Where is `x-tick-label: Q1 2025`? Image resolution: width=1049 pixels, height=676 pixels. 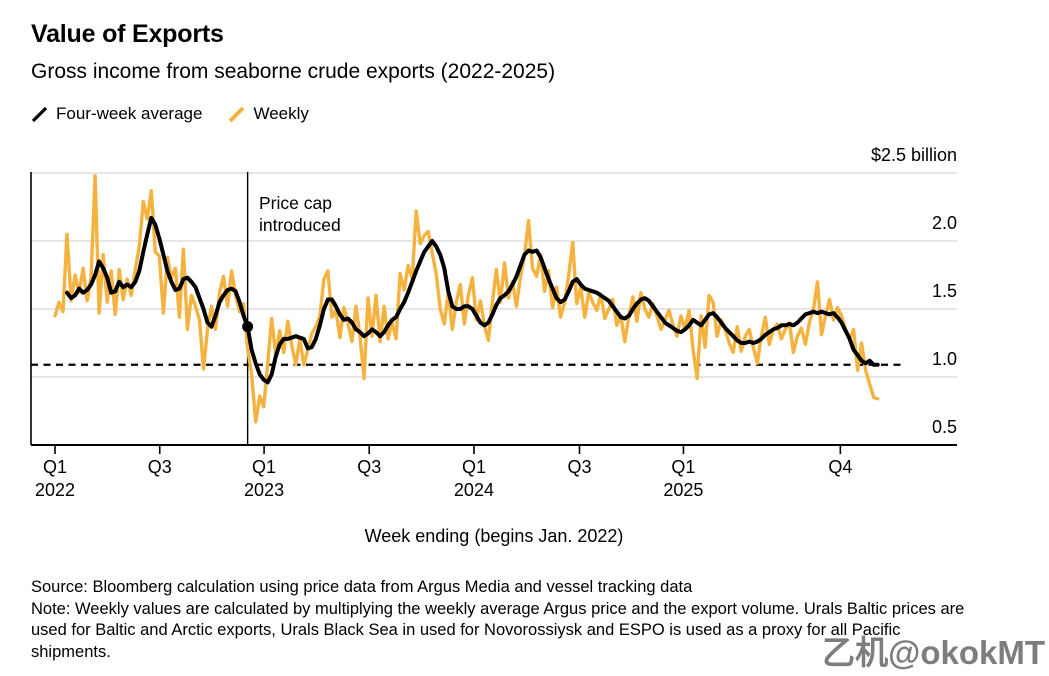 x-tick-label: Q1 2025 is located at coordinates (683, 479).